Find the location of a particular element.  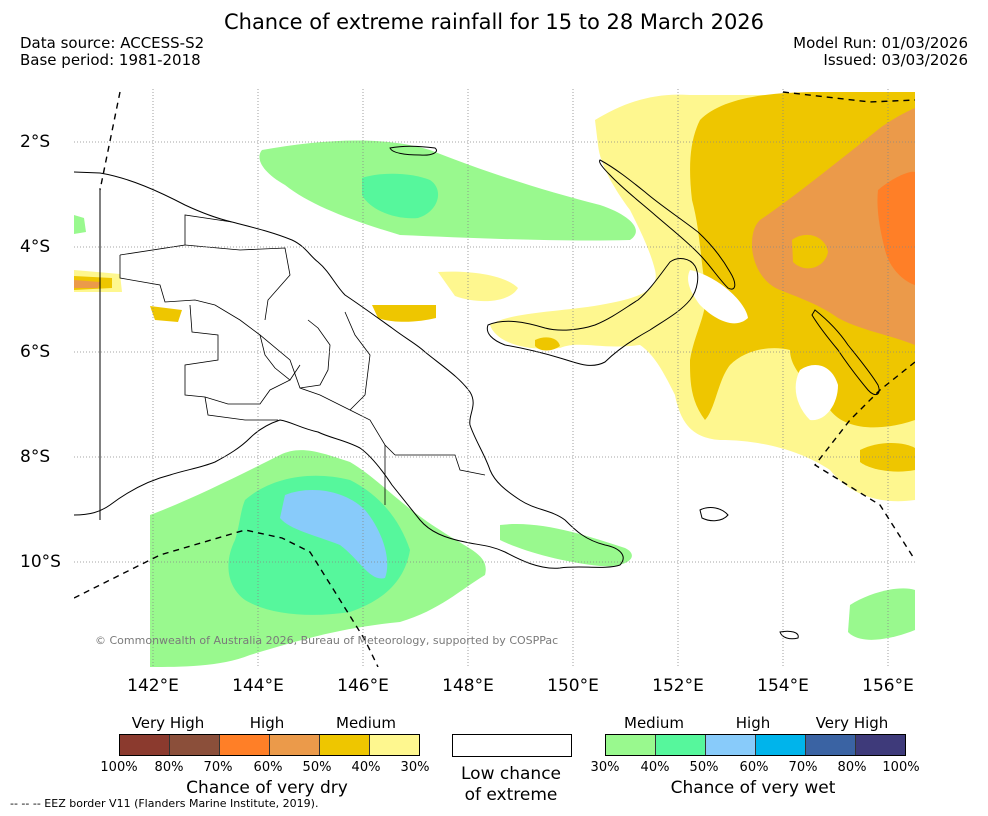

lon-tick-label: 152°E is located at coordinates (678, 686).